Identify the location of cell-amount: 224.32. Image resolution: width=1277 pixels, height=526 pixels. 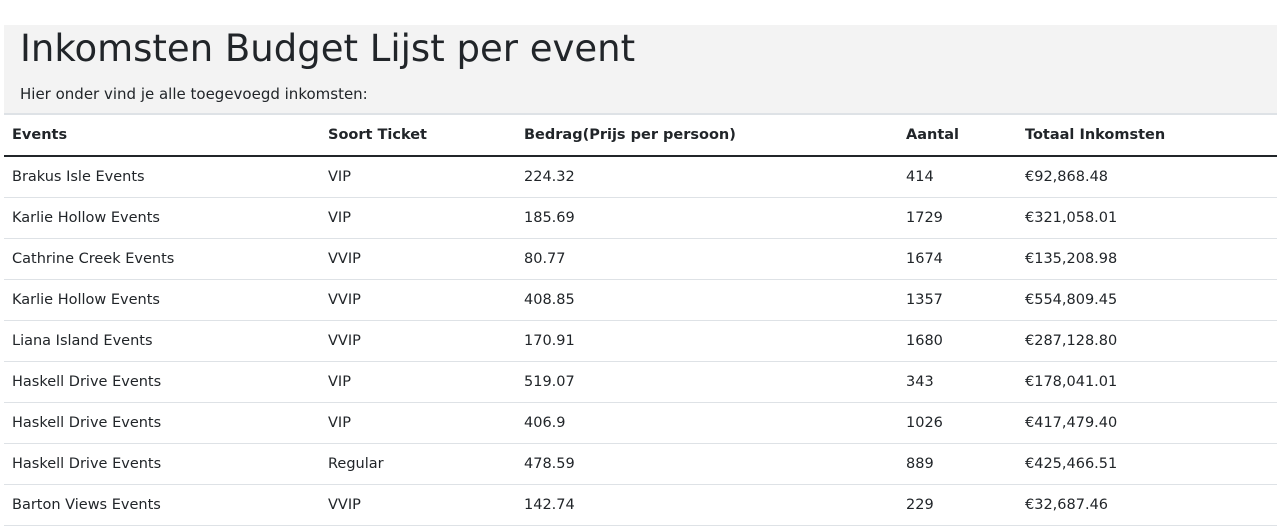
(707, 177).